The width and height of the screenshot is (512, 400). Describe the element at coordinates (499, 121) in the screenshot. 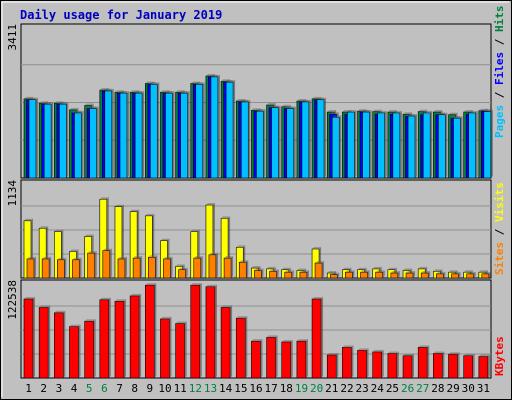

I see `legend-pages: Pages` at that location.